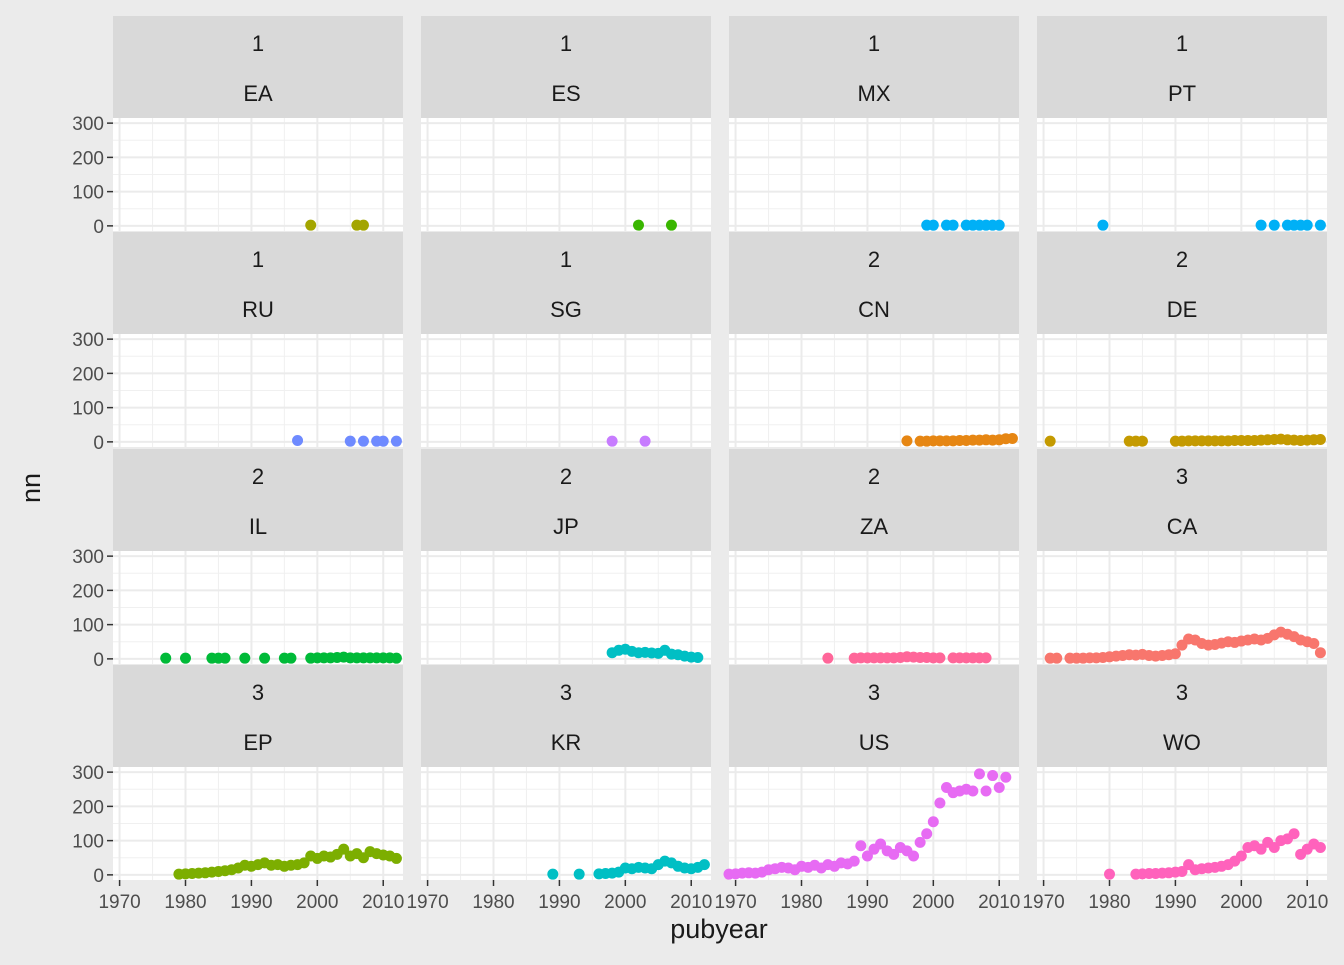 Image resolution: width=1344 pixels, height=965 pixels. Describe the element at coordinates (565, 93) in the screenshot. I see `facet-code-label: ES` at that location.